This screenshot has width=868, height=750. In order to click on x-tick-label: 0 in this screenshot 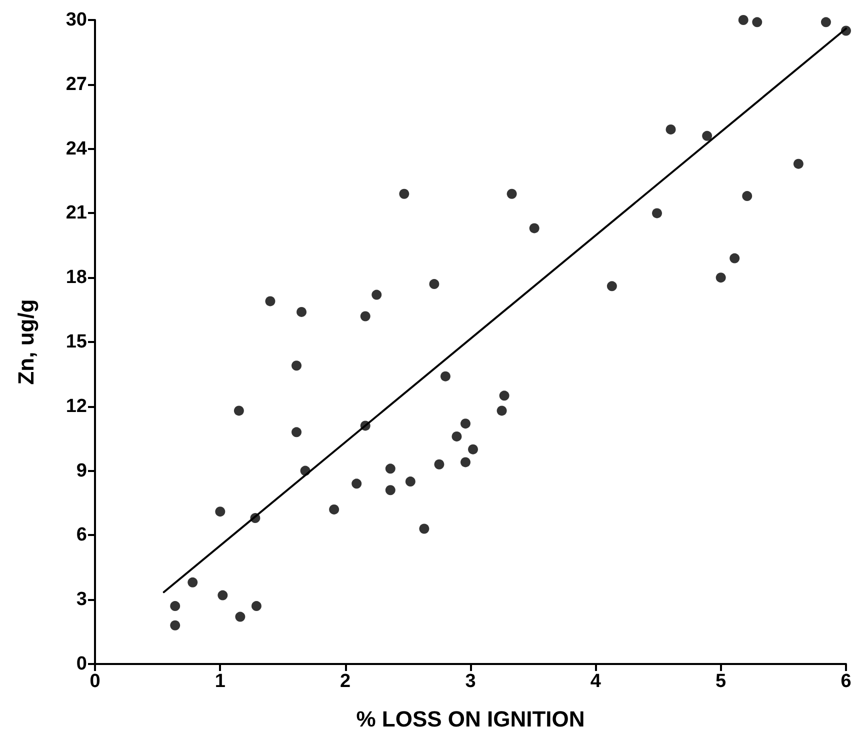, I will do `click(95, 681)`.